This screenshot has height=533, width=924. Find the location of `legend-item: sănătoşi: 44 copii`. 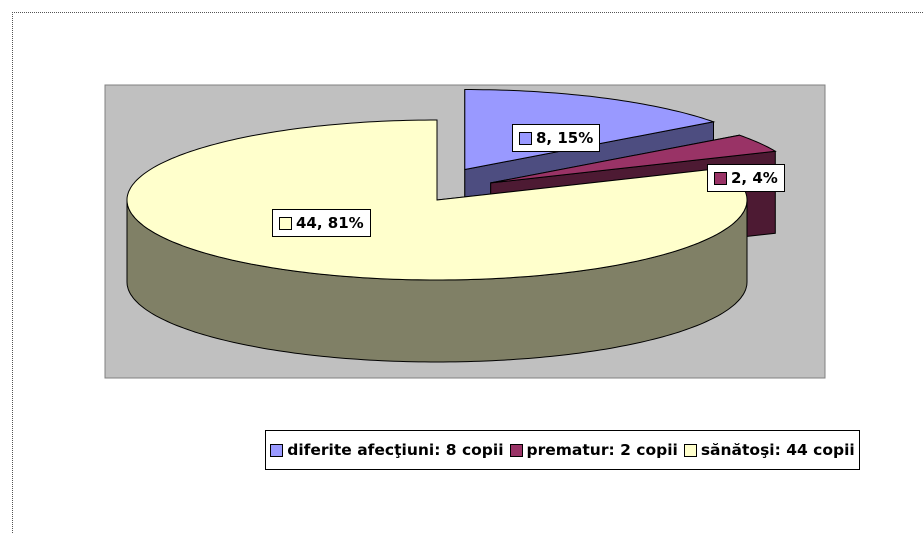

legend-item: sănătoşi: 44 copii is located at coordinates (769, 450).